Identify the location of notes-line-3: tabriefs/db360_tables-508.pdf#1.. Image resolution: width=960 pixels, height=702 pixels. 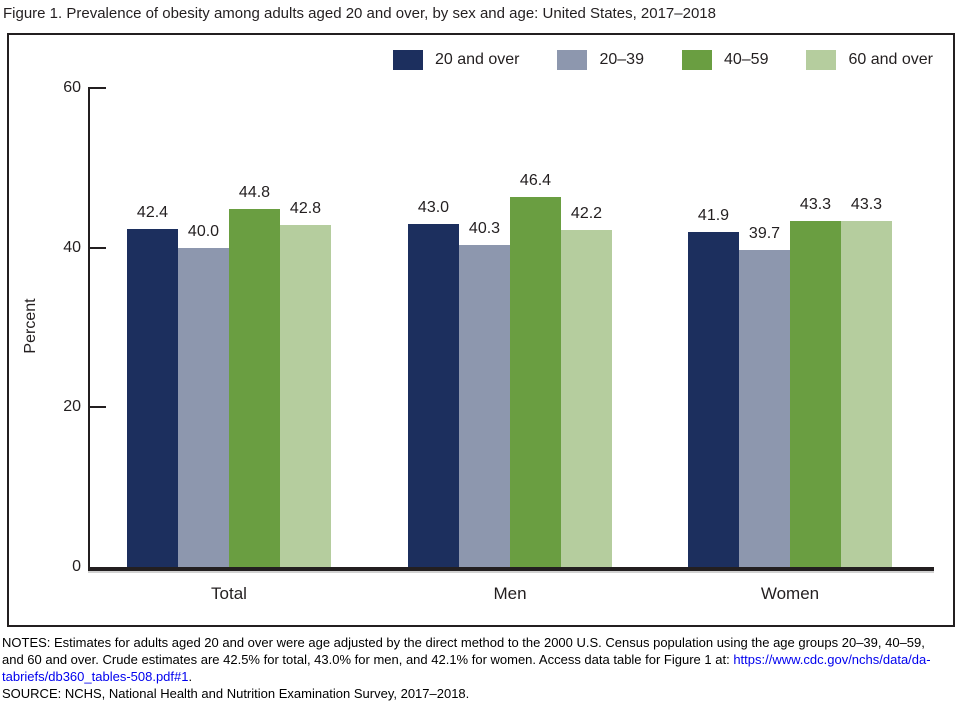
(466, 676).